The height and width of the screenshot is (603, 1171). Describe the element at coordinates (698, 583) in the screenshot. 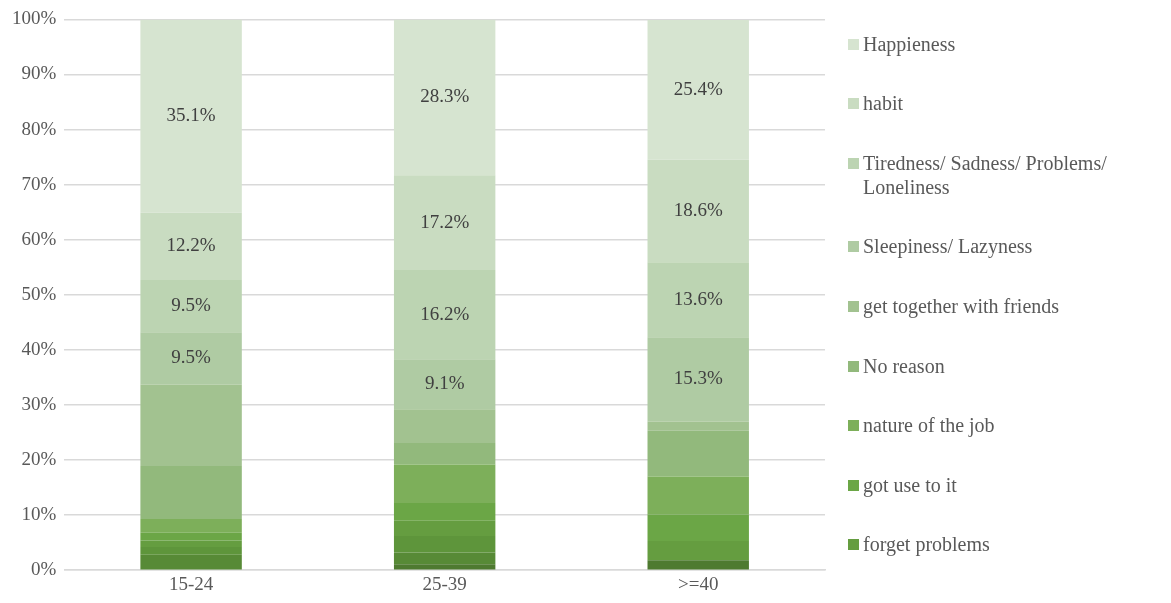

I see `x-tick-label: >=40` at that location.